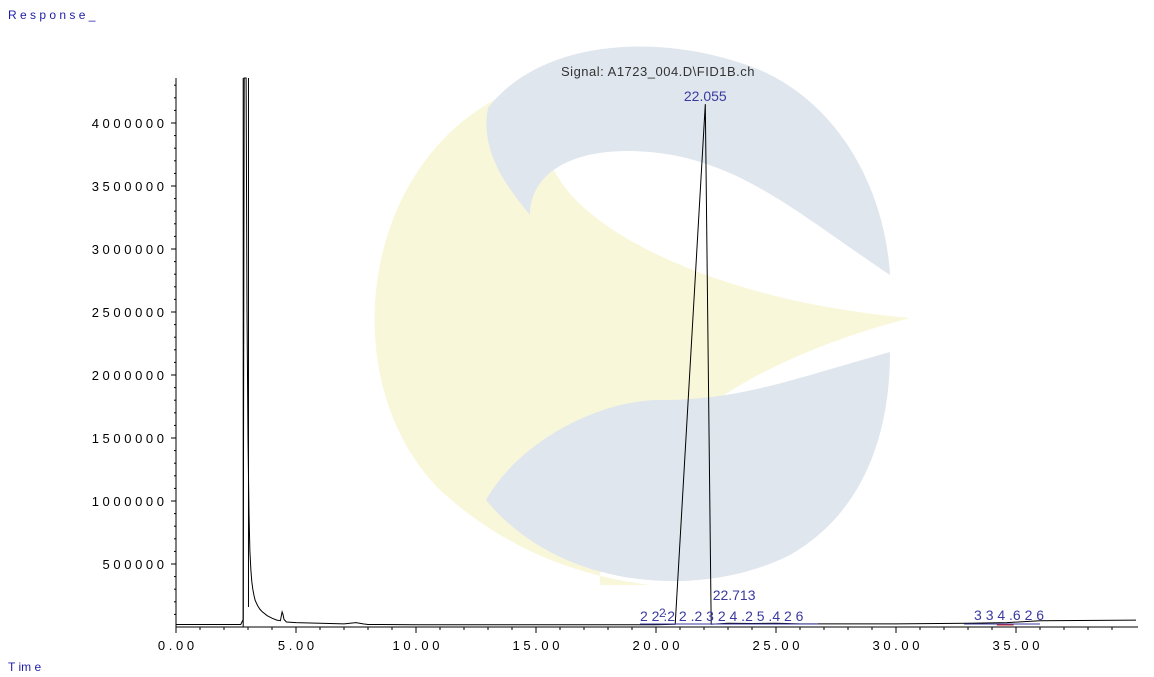 The height and width of the screenshot is (677, 1154). I want to click on y-tick-label: 3 0 0 0 0 0 0, so click(128, 249).